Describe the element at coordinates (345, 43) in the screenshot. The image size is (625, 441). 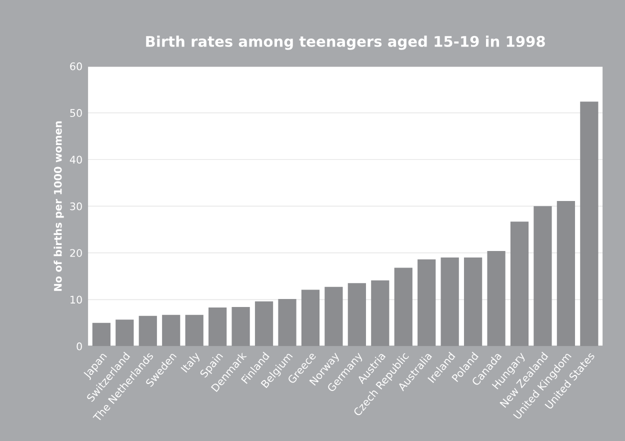
I see `chart-title: Birth rates among teenagers aged 15-19 in 1998` at that location.